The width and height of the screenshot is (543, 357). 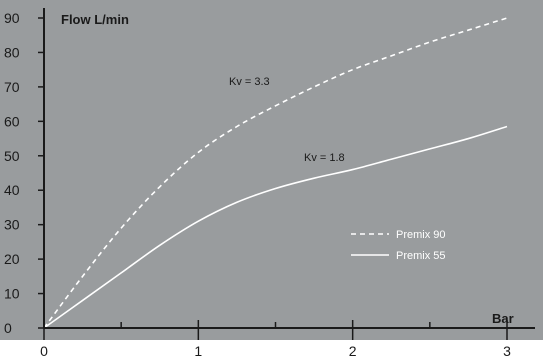 I want to click on y-tick-label-90: 90, so click(x=12, y=18).